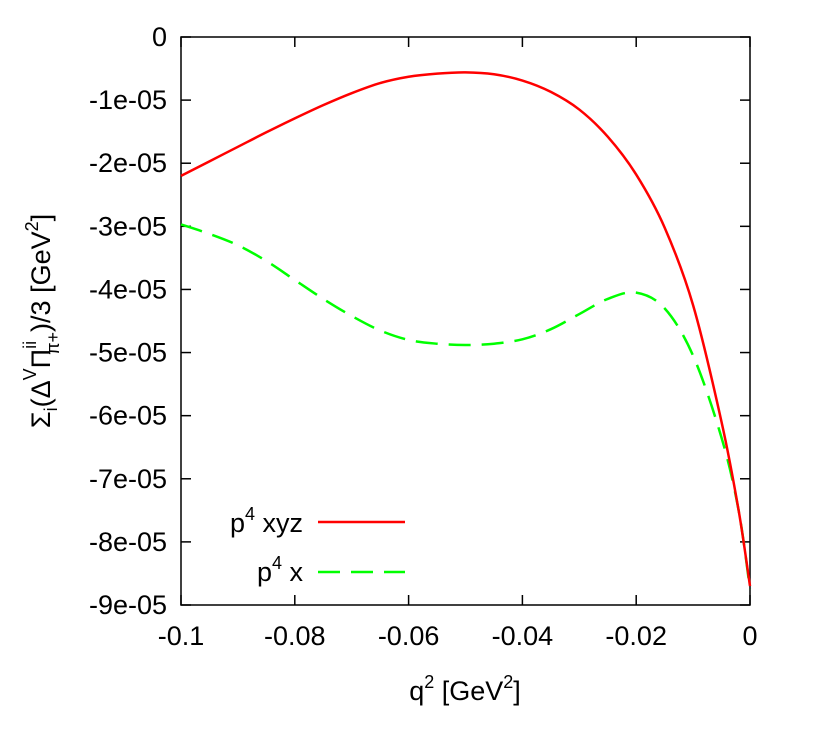  I want to click on y-tick-label: -9e-05, so click(128, 605).